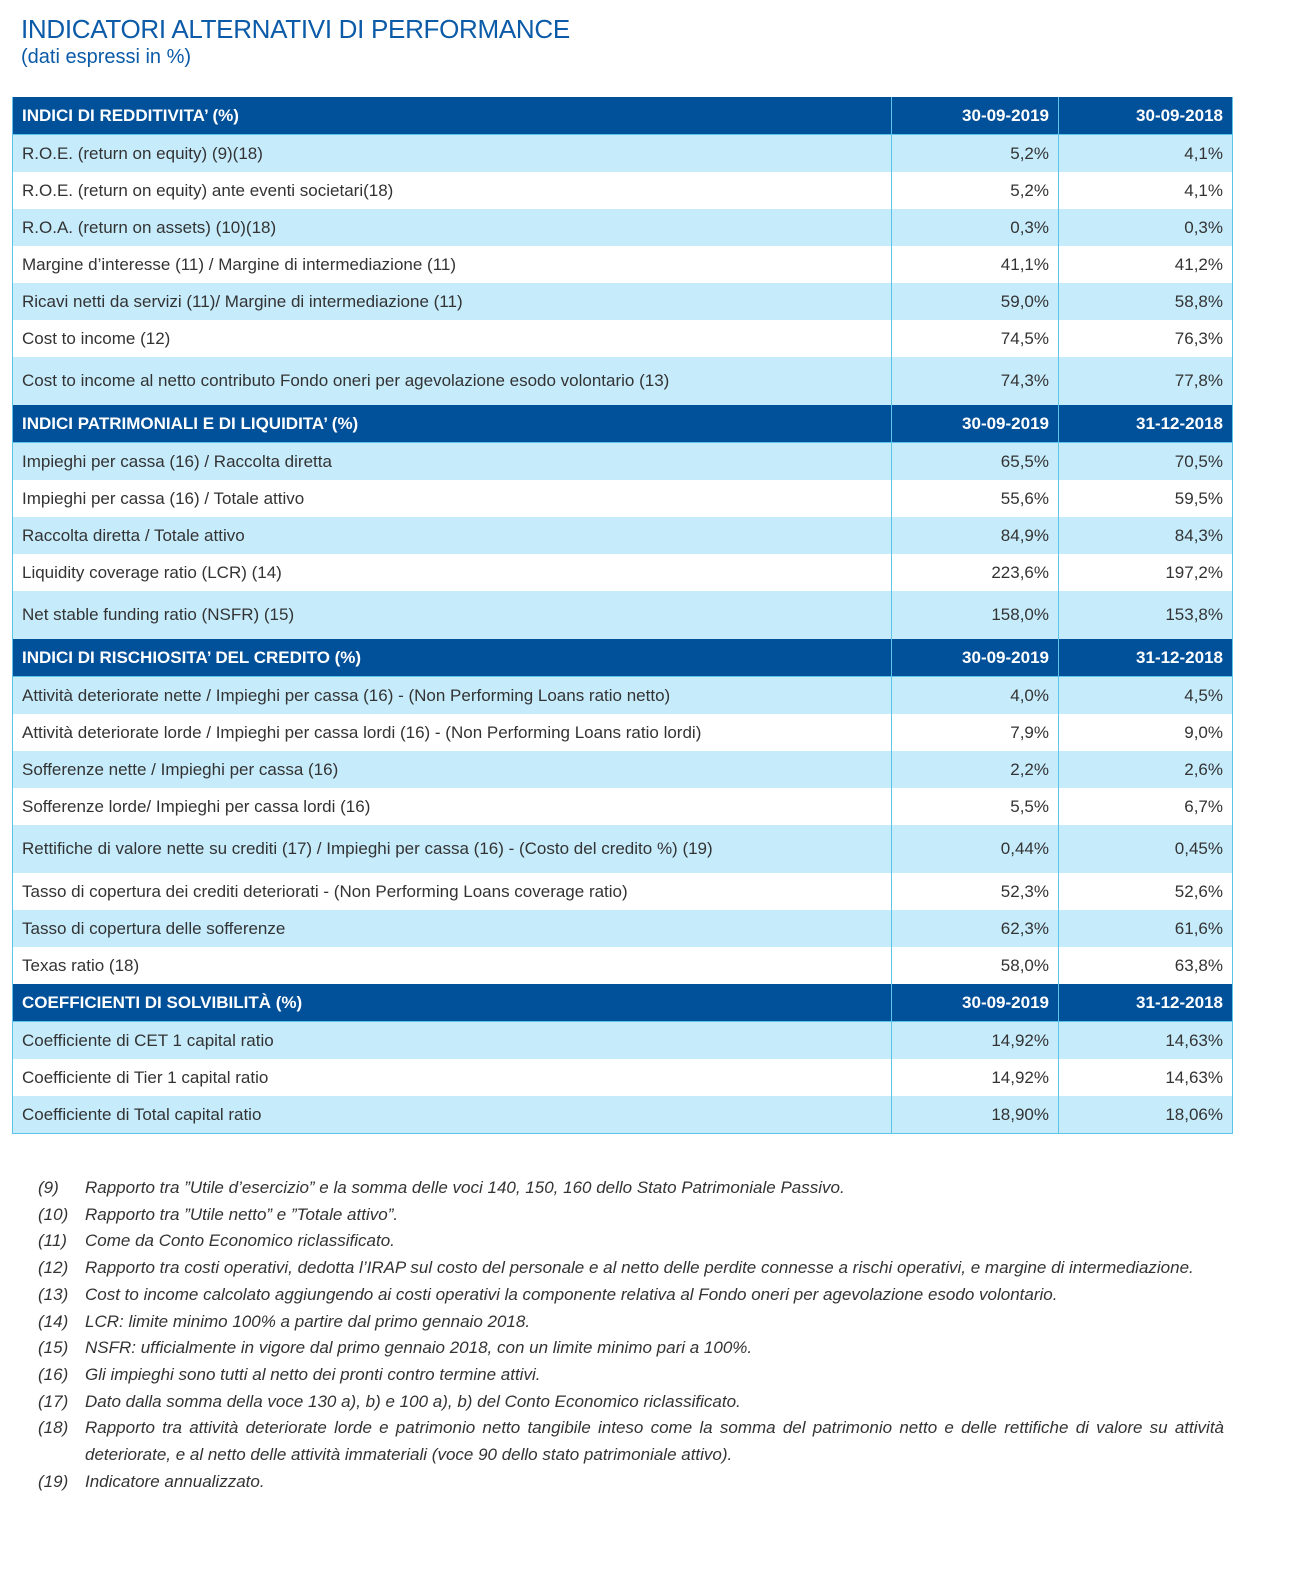 This screenshot has height=1596, width=1304. What do you see at coordinates (975, 461) in the screenshot?
I see `value-current: 65,5%` at bounding box center [975, 461].